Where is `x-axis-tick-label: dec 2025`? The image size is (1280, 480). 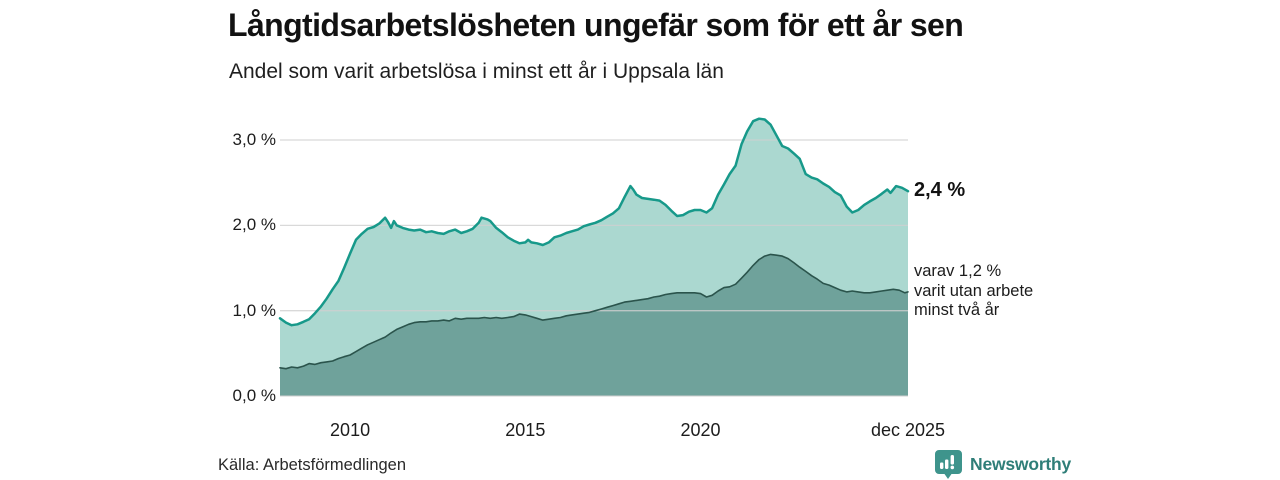
x-axis-tick-label: dec 2025 is located at coordinates (908, 430).